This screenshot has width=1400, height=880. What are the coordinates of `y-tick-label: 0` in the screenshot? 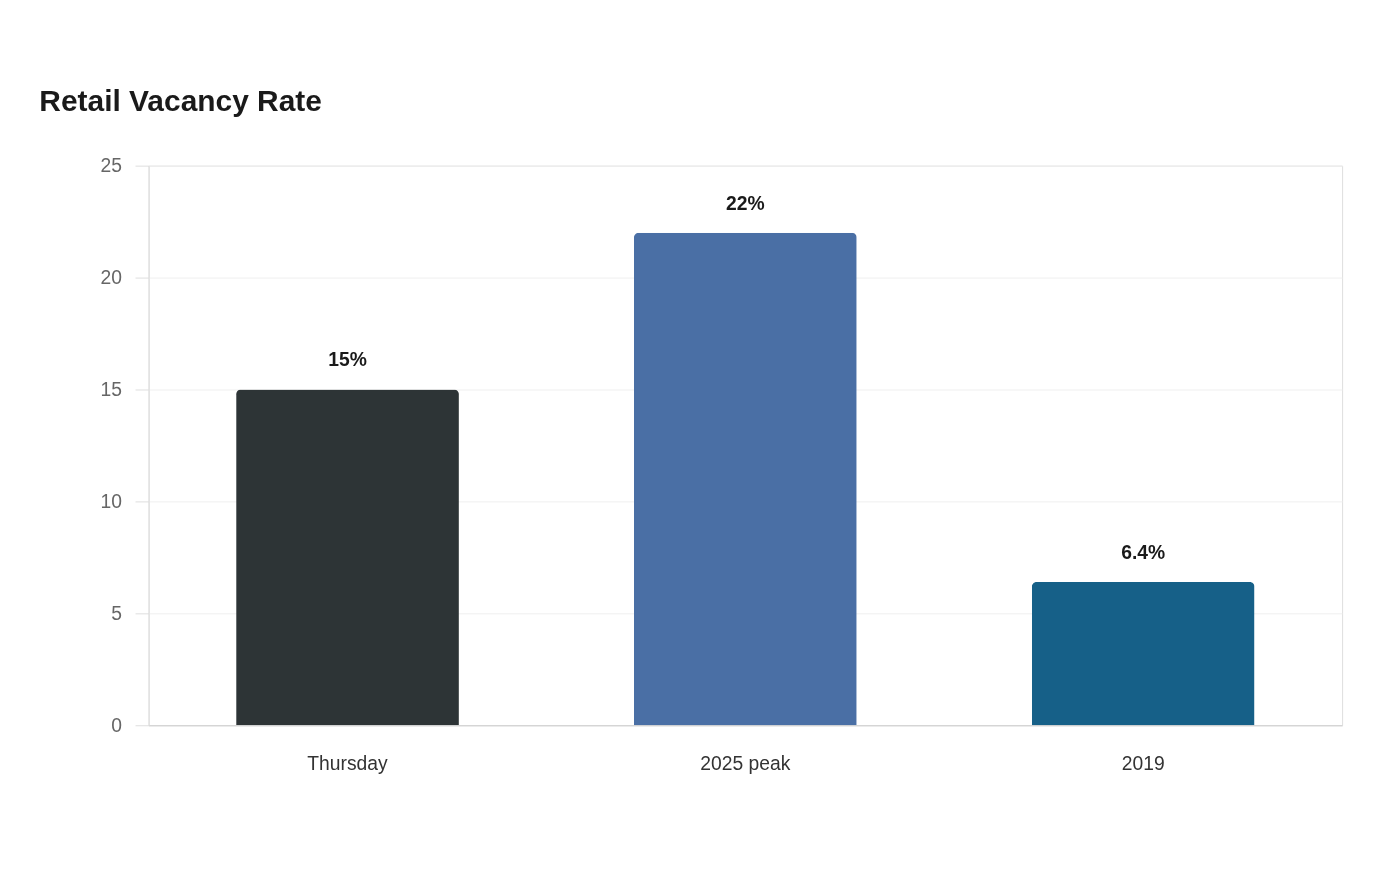 It's located at (117, 725).